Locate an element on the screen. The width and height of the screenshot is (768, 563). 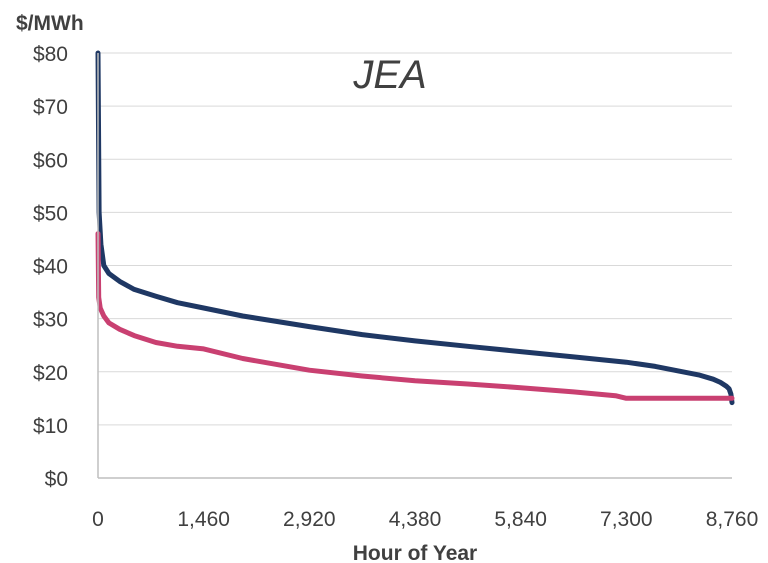
y-tick-label: $60 is located at coordinates (50, 160).